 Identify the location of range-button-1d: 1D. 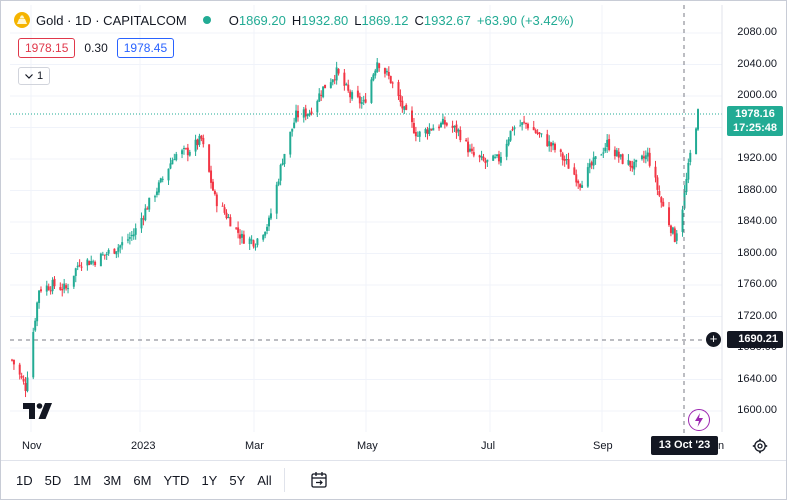
(24, 480).